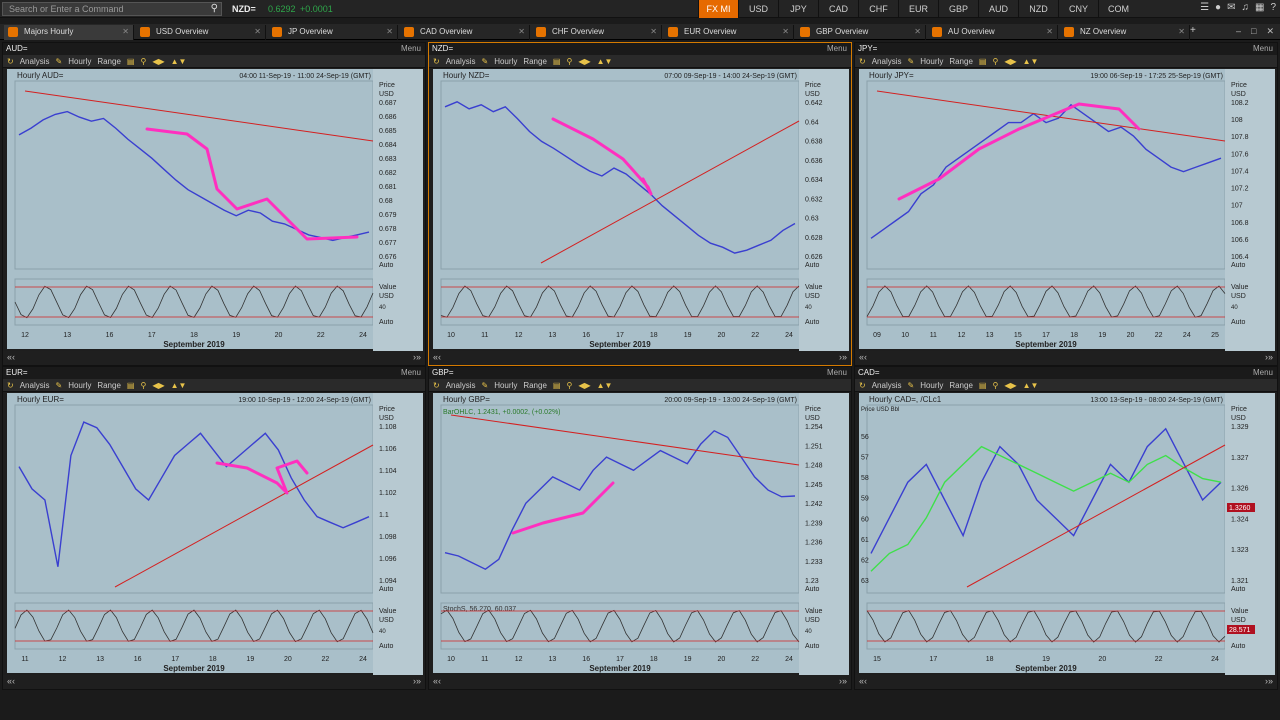 The image size is (1280, 720). Describe the element at coordinates (998, 9) in the screenshot. I see `currency-tab: AUD` at that location.